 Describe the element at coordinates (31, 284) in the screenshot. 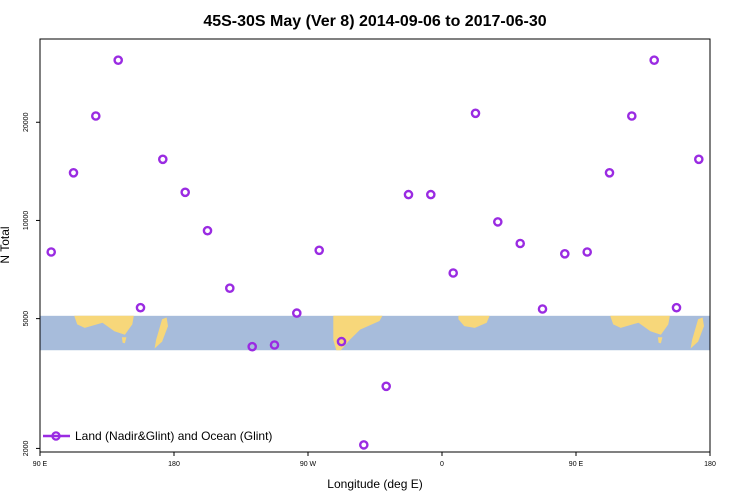

I see `y-axis-ticks: 2000 5000 10000 20000` at that location.